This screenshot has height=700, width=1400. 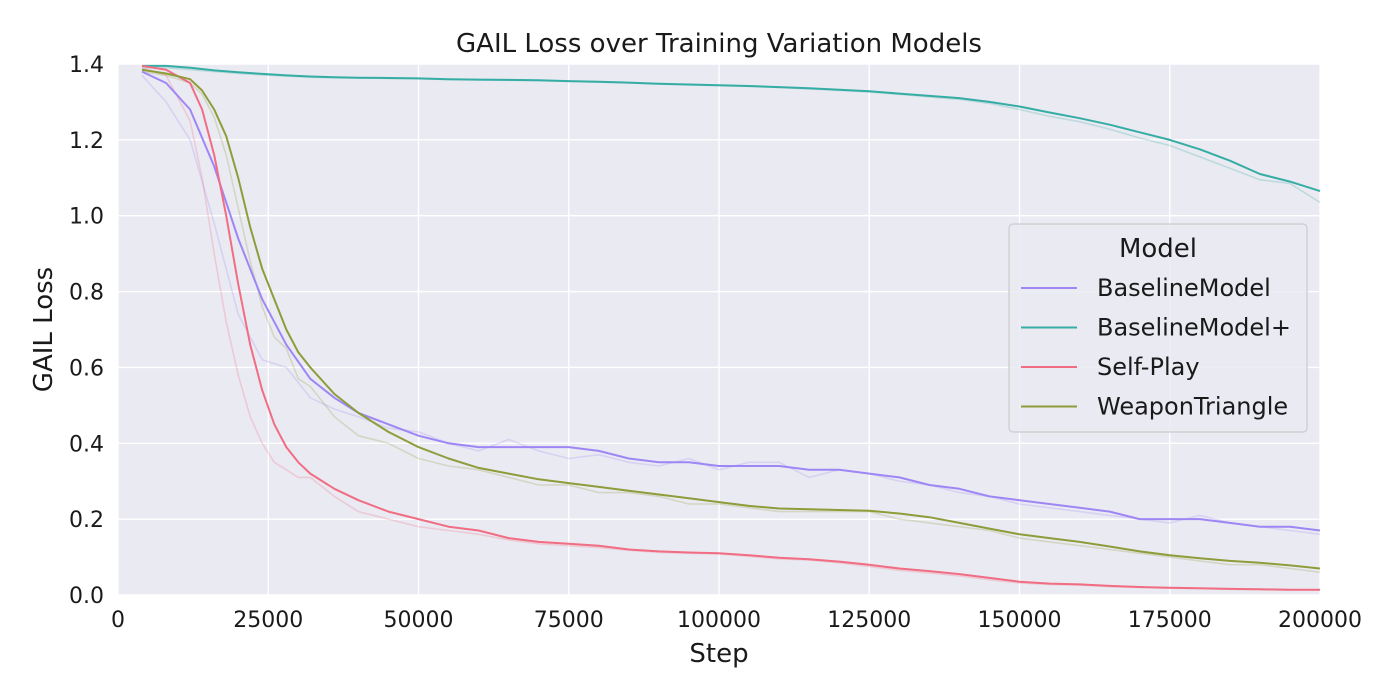 I want to click on legend-box, so click(x=1158, y=328).